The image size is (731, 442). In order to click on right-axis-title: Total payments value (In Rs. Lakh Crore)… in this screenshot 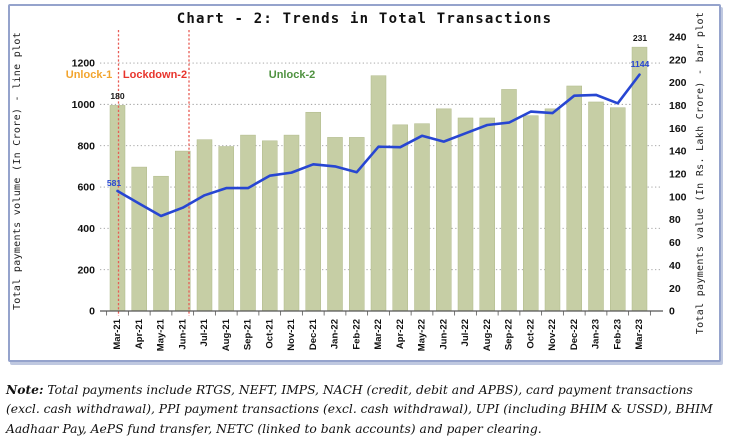, I will do `click(700, 173)`.